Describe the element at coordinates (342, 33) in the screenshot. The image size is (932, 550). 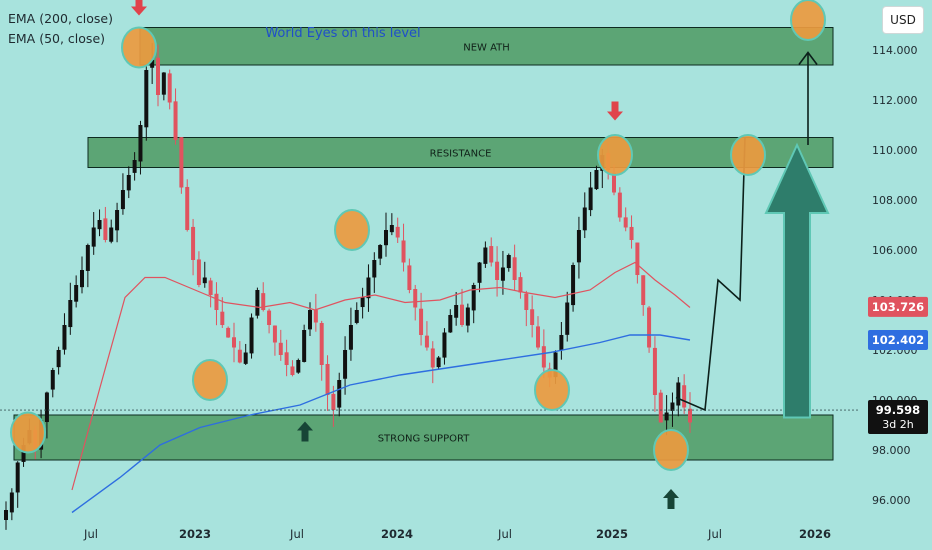
I see `annotation-text: World Eyes on this level` at that location.